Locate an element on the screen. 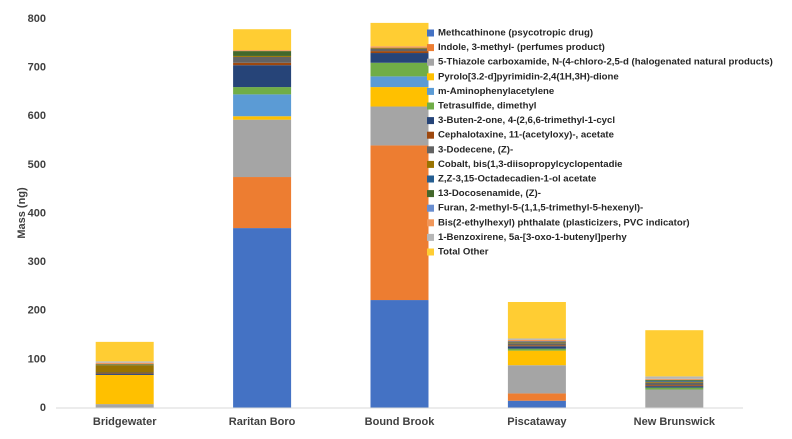  y-tick-label: 100 is located at coordinates (37, 359).